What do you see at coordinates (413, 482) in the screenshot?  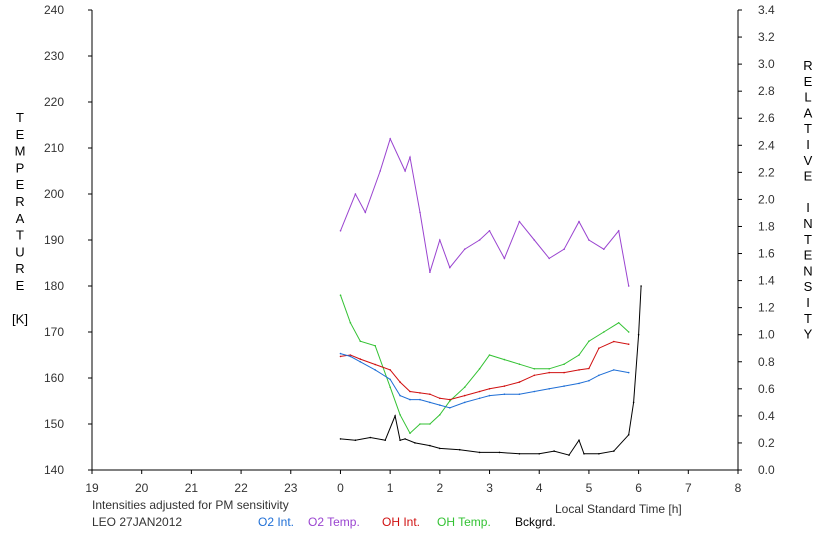 I see `x-axis-ticks: 19 20 21 22 23 0 1 2 3 4 5 6 7 8` at bounding box center [413, 482].